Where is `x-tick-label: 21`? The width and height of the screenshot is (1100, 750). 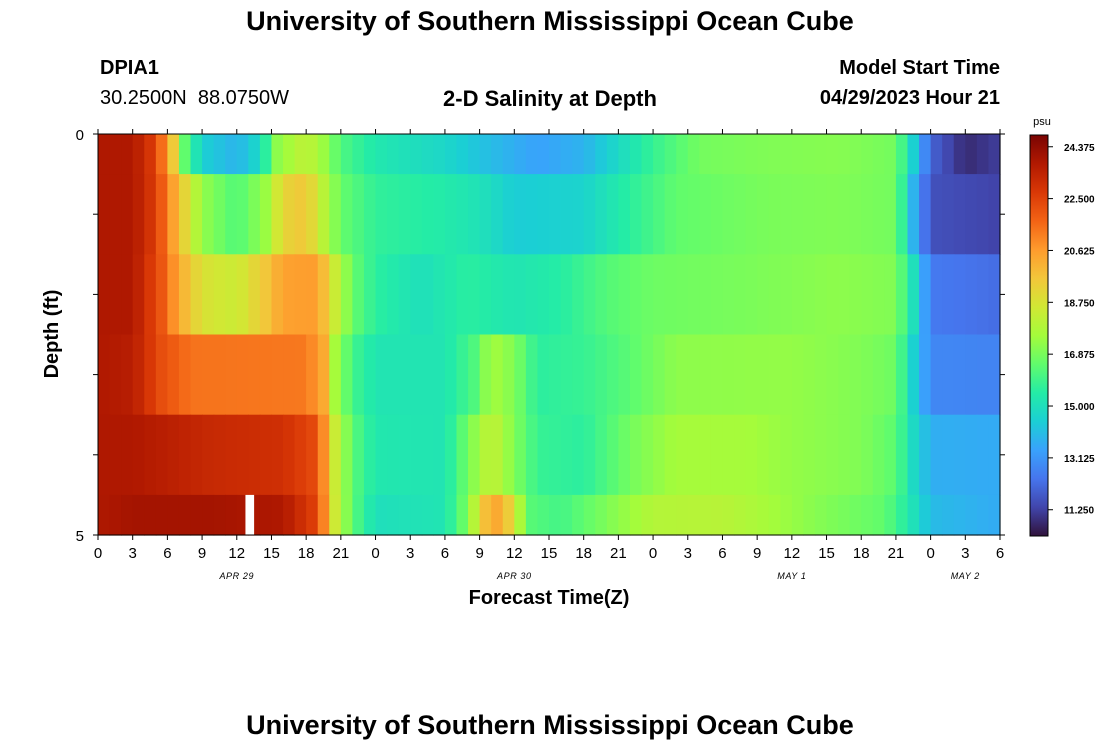 x-tick-label: 21 is located at coordinates (341, 553).